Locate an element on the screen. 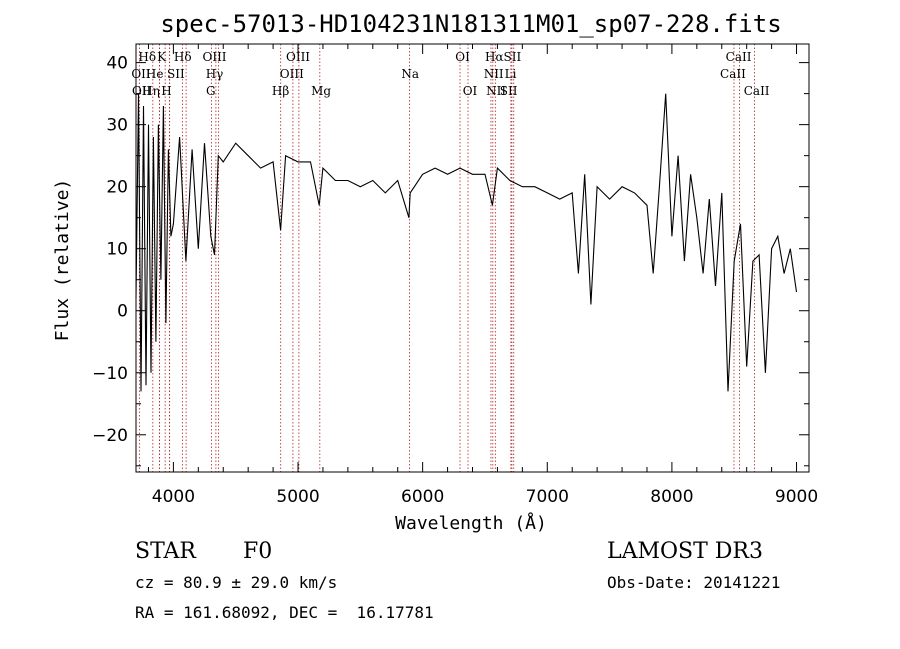 This screenshot has width=900, height=649. x-tick-label: 5000 is located at coordinates (297, 497).